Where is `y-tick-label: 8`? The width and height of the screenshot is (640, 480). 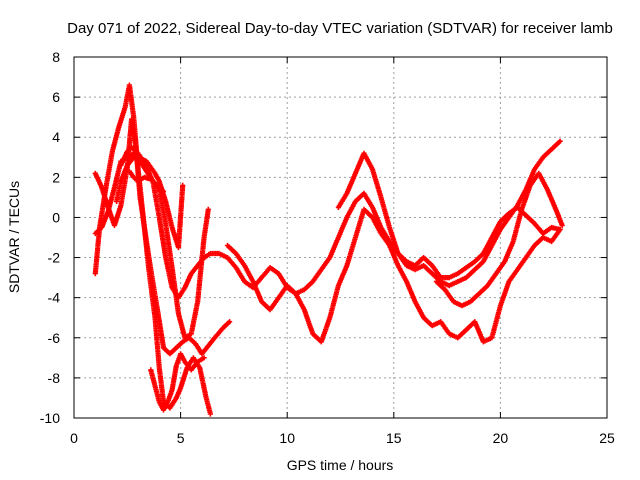 y-tick-label: 8 is located at coordinates (56, 57).